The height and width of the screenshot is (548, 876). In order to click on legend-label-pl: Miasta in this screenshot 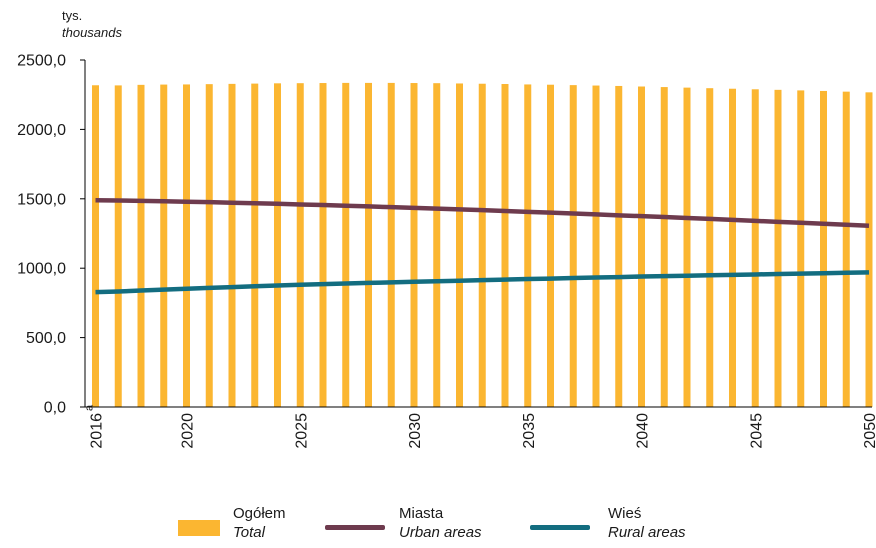, I will do `click(421, 513)`.